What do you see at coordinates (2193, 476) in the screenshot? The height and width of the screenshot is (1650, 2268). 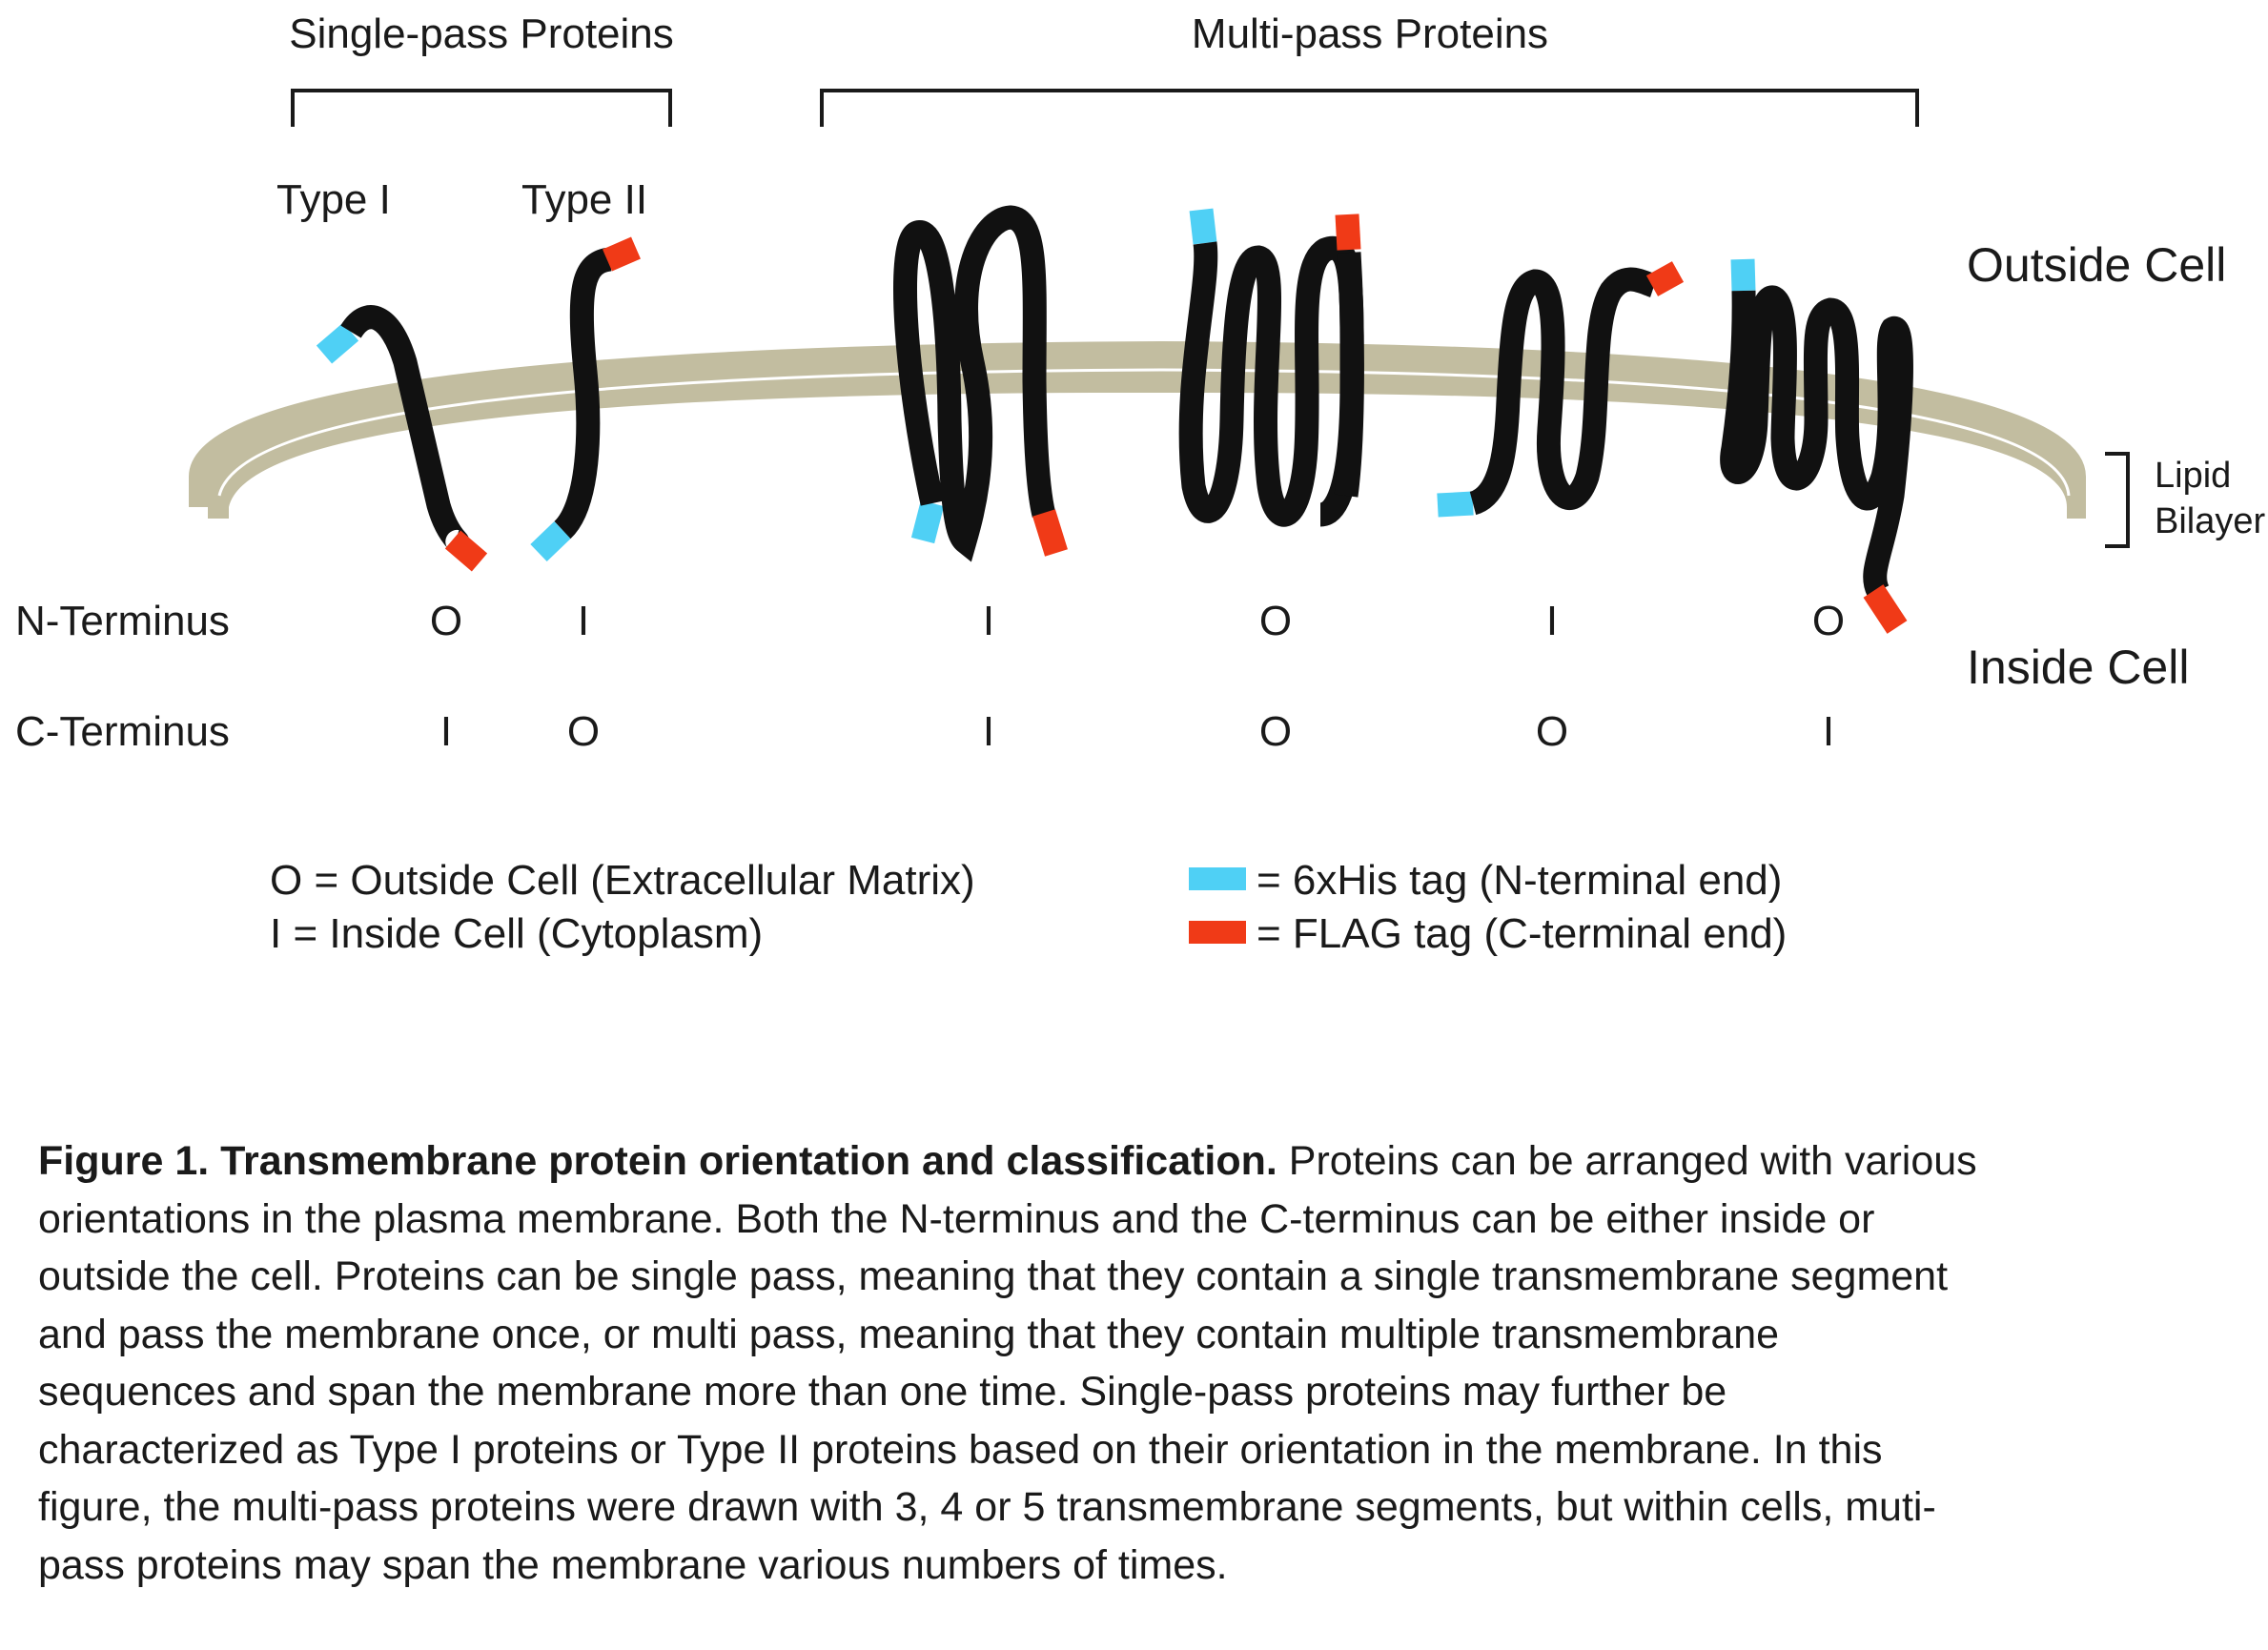 I see `lipid-label: Lipid` at bounding box center [2193, 476].